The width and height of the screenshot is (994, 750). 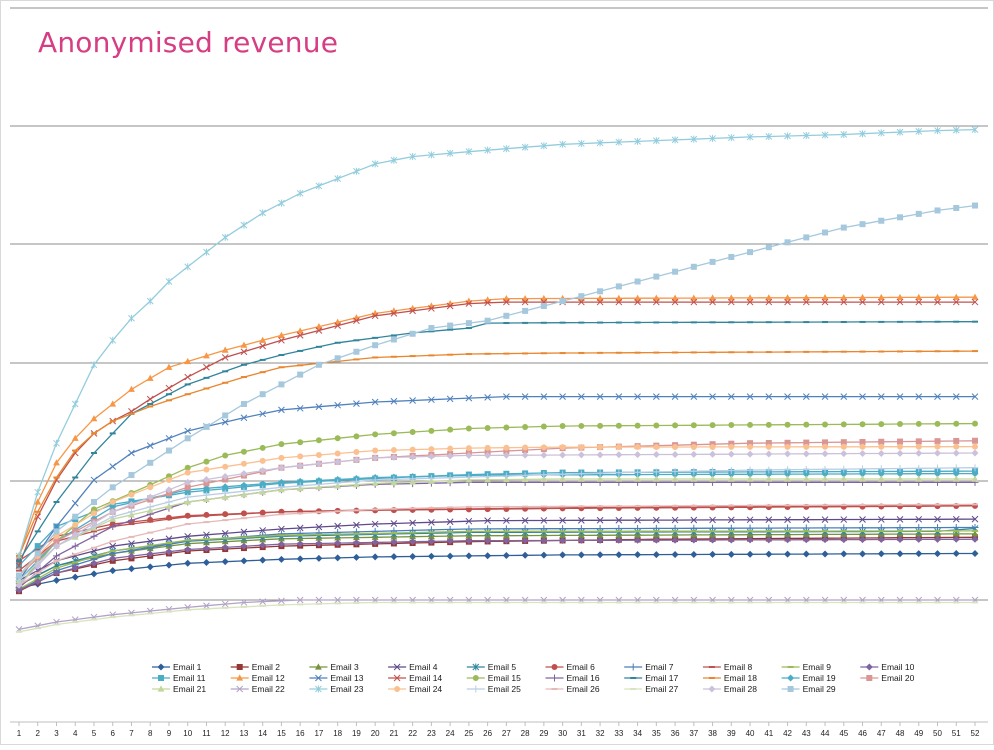 I want to click on legend-item: Email 17, so click(x=651, y=678).